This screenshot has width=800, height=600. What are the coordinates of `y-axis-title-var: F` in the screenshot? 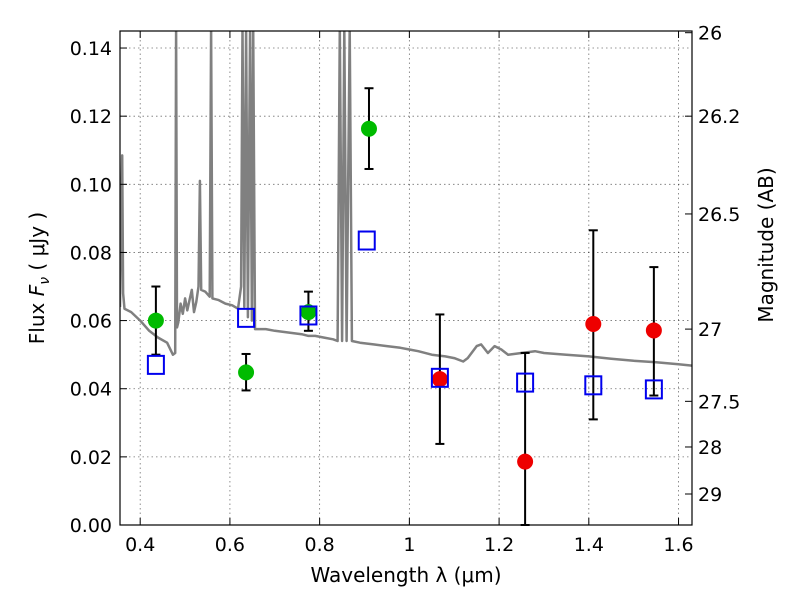 It's located at (37, 290).